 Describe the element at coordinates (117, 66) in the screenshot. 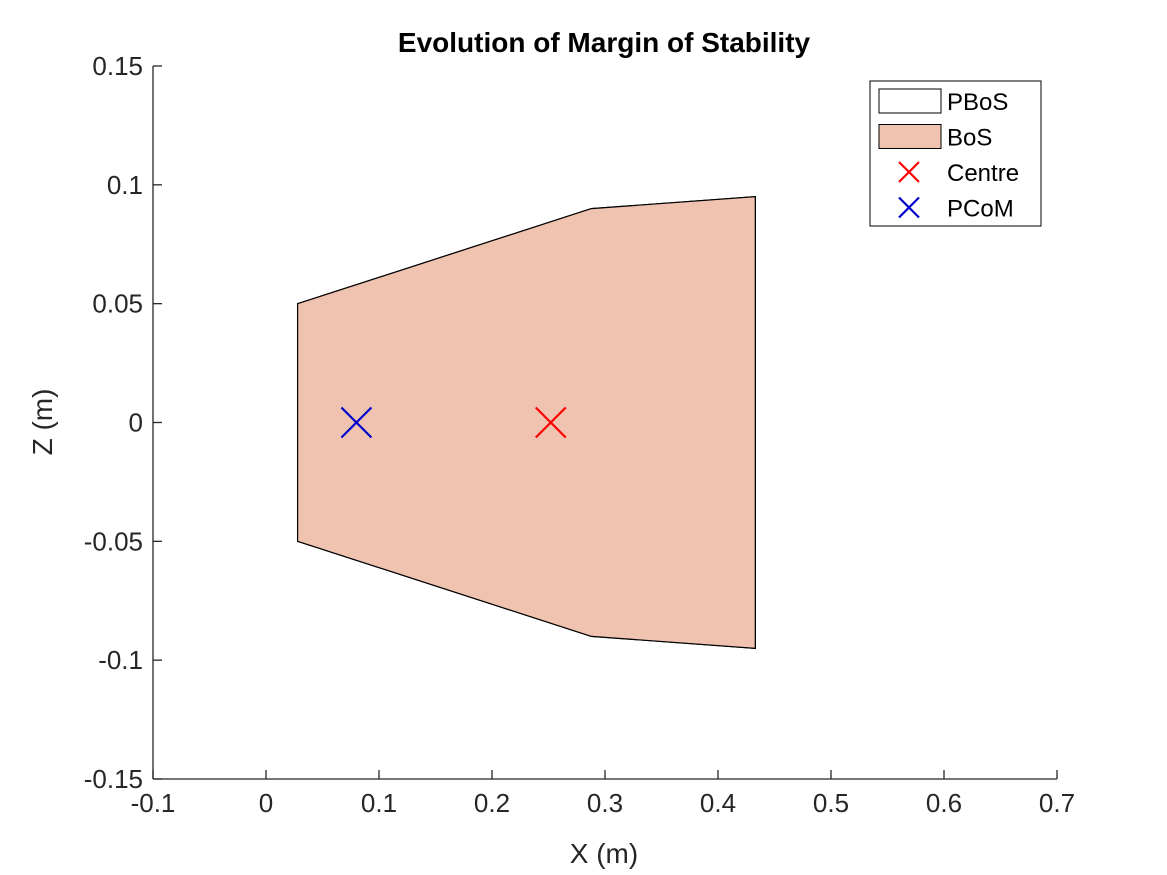

I see `y-tick-label: 0.15` at that location.